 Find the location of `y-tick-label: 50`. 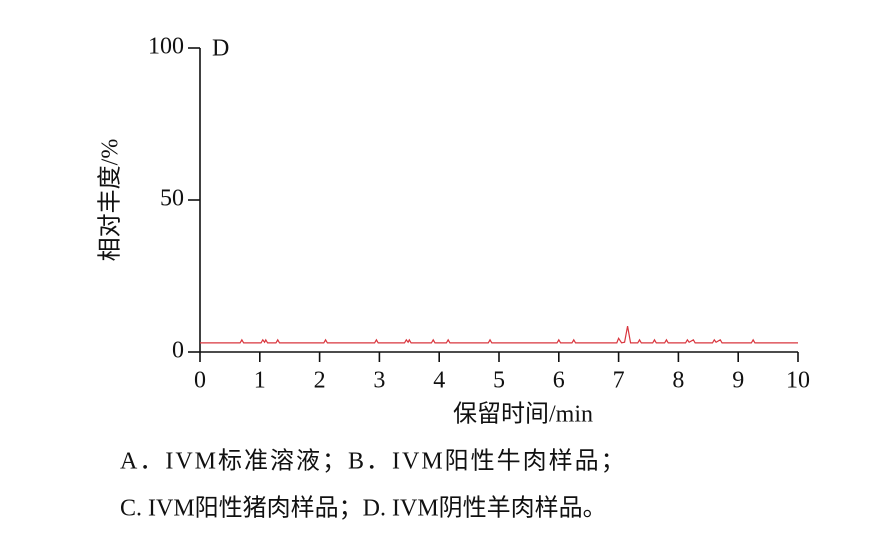

y-tick-label: 50 is located at coordinates (172, 199).